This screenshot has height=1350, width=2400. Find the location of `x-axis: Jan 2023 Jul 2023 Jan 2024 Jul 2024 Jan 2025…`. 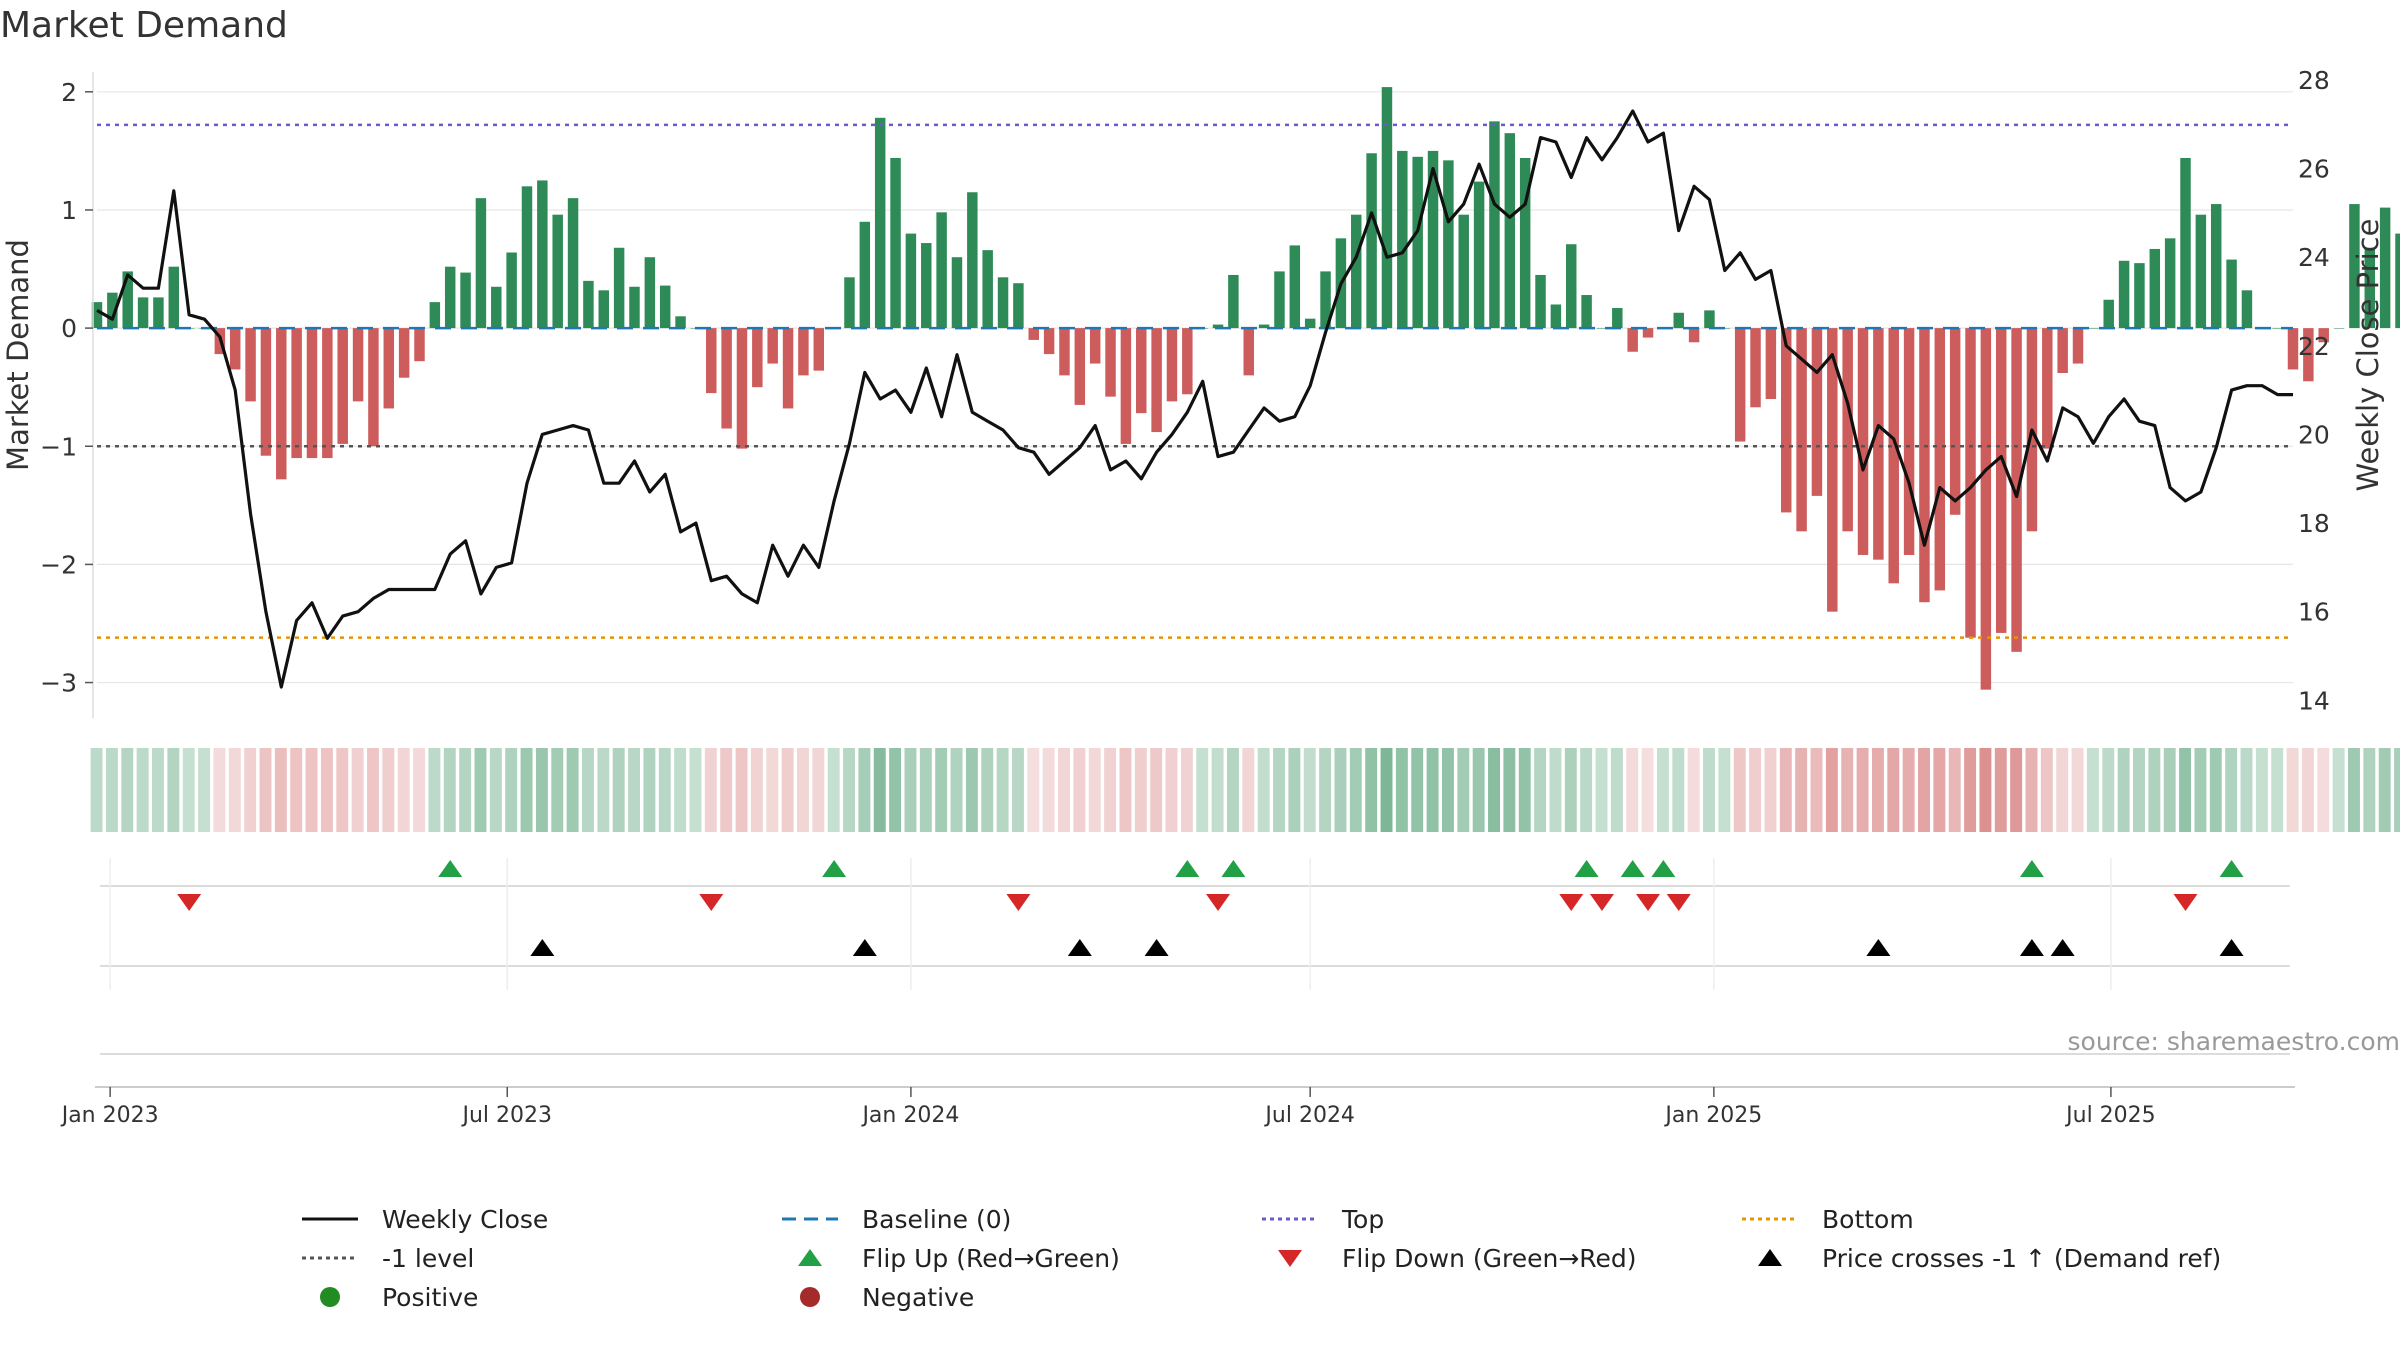

x-axis: Jan 2023 Jul 2023 Jan 2024 Jul 2024 Jan 2025… is located at coordinates (1177, 1107).